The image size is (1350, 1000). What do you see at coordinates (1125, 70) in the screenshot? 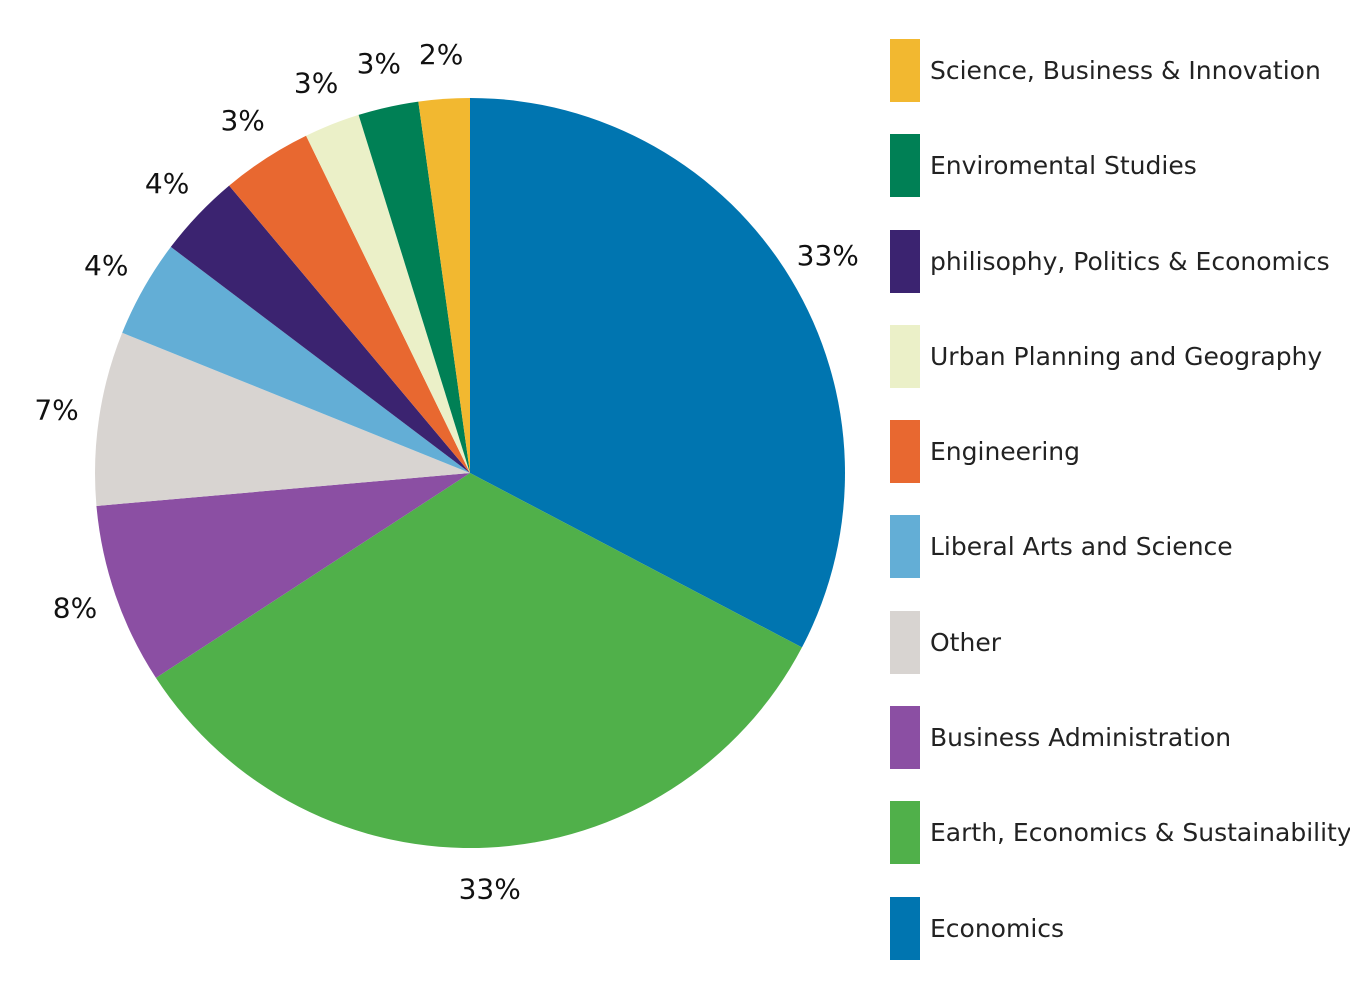
I see `legend-label: Science, Business & Innovation` at bounding box center [1125, 70].